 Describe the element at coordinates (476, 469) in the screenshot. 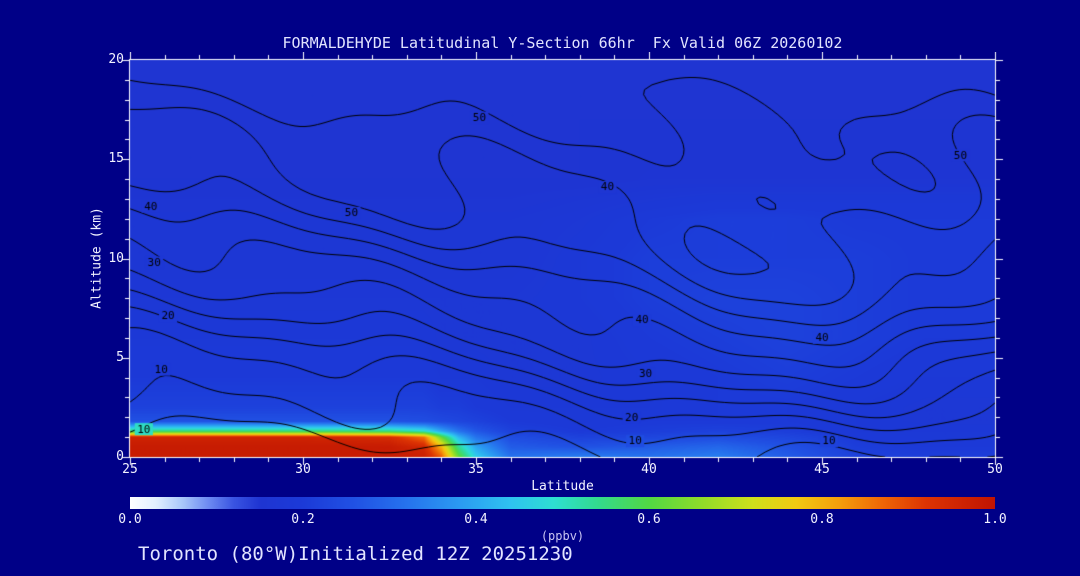

I see `x-tick-label: 35` at that location.